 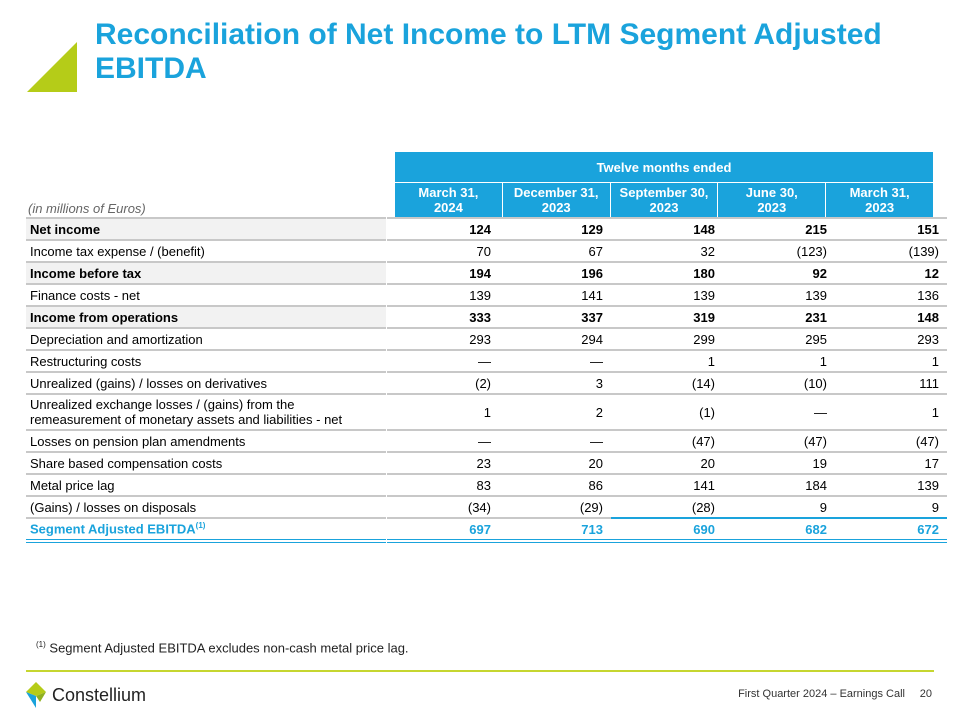 I want to click on row-label: Net income, so click(x=206, y=228).